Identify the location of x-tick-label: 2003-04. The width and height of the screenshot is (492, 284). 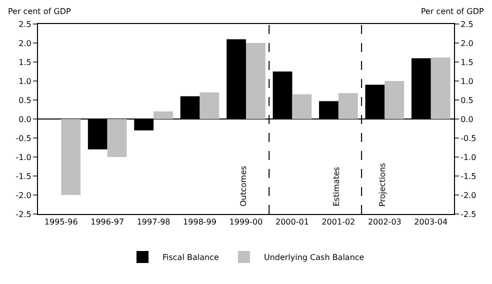
(431, 222).